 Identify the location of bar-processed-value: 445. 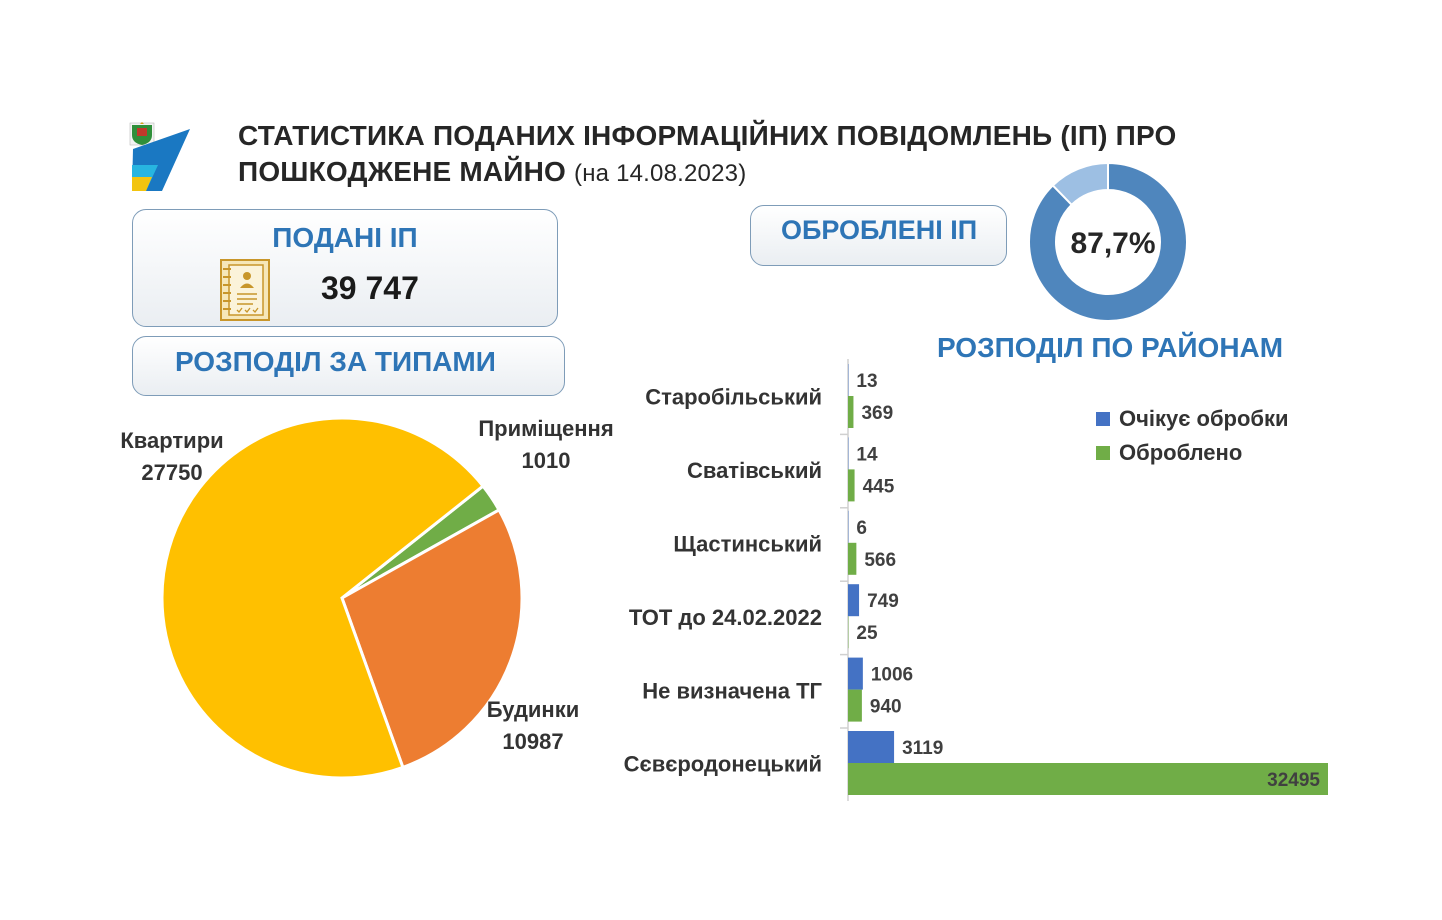
(879, 486).